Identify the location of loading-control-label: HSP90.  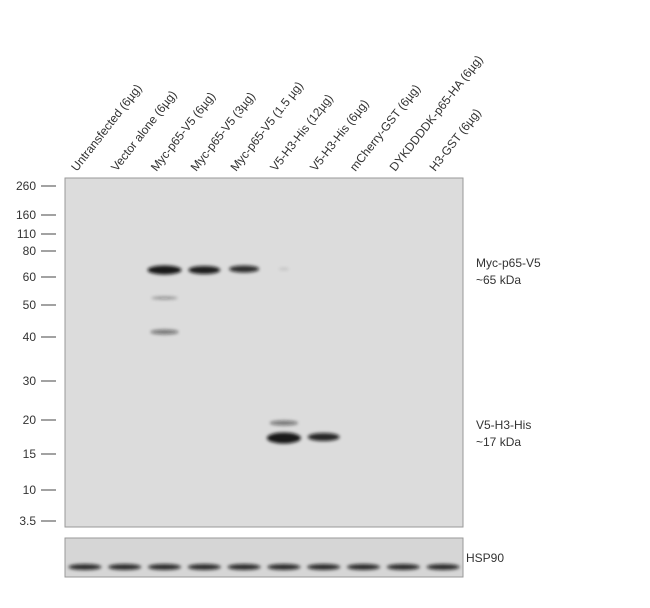
(485, 558).